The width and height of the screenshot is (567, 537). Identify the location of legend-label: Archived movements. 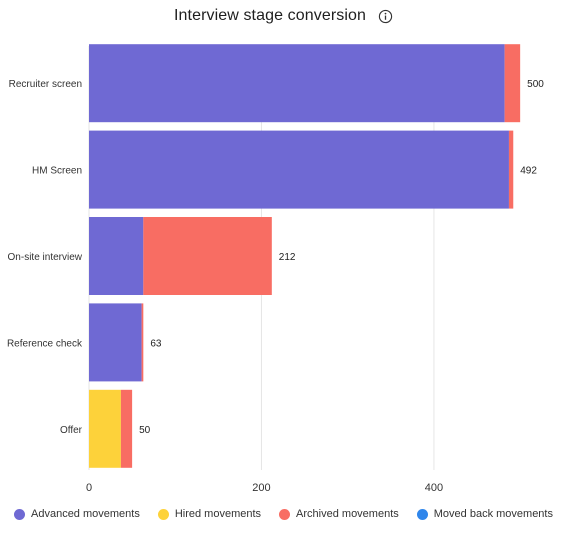
(347, 514).